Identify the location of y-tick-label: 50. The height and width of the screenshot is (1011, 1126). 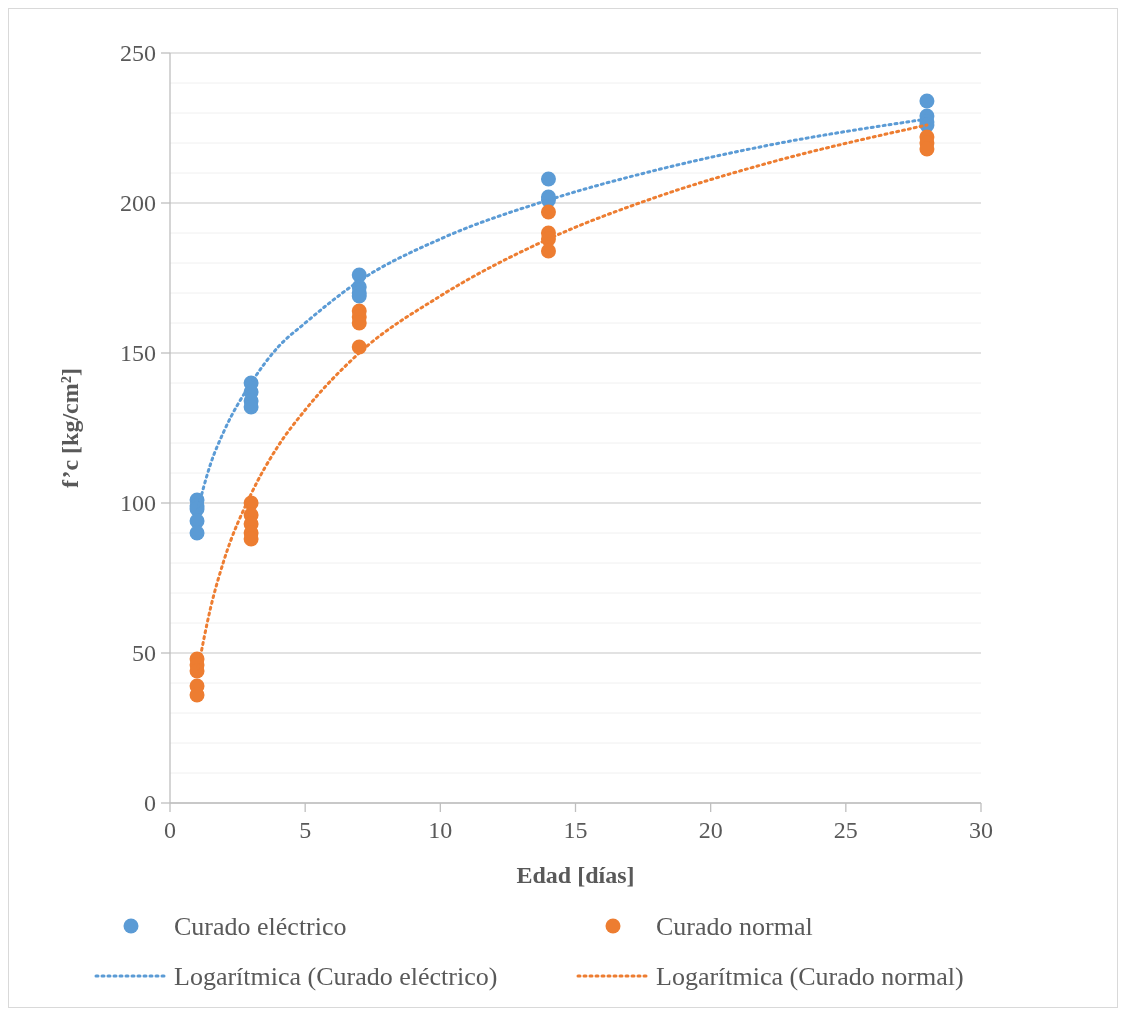
(144, 653).